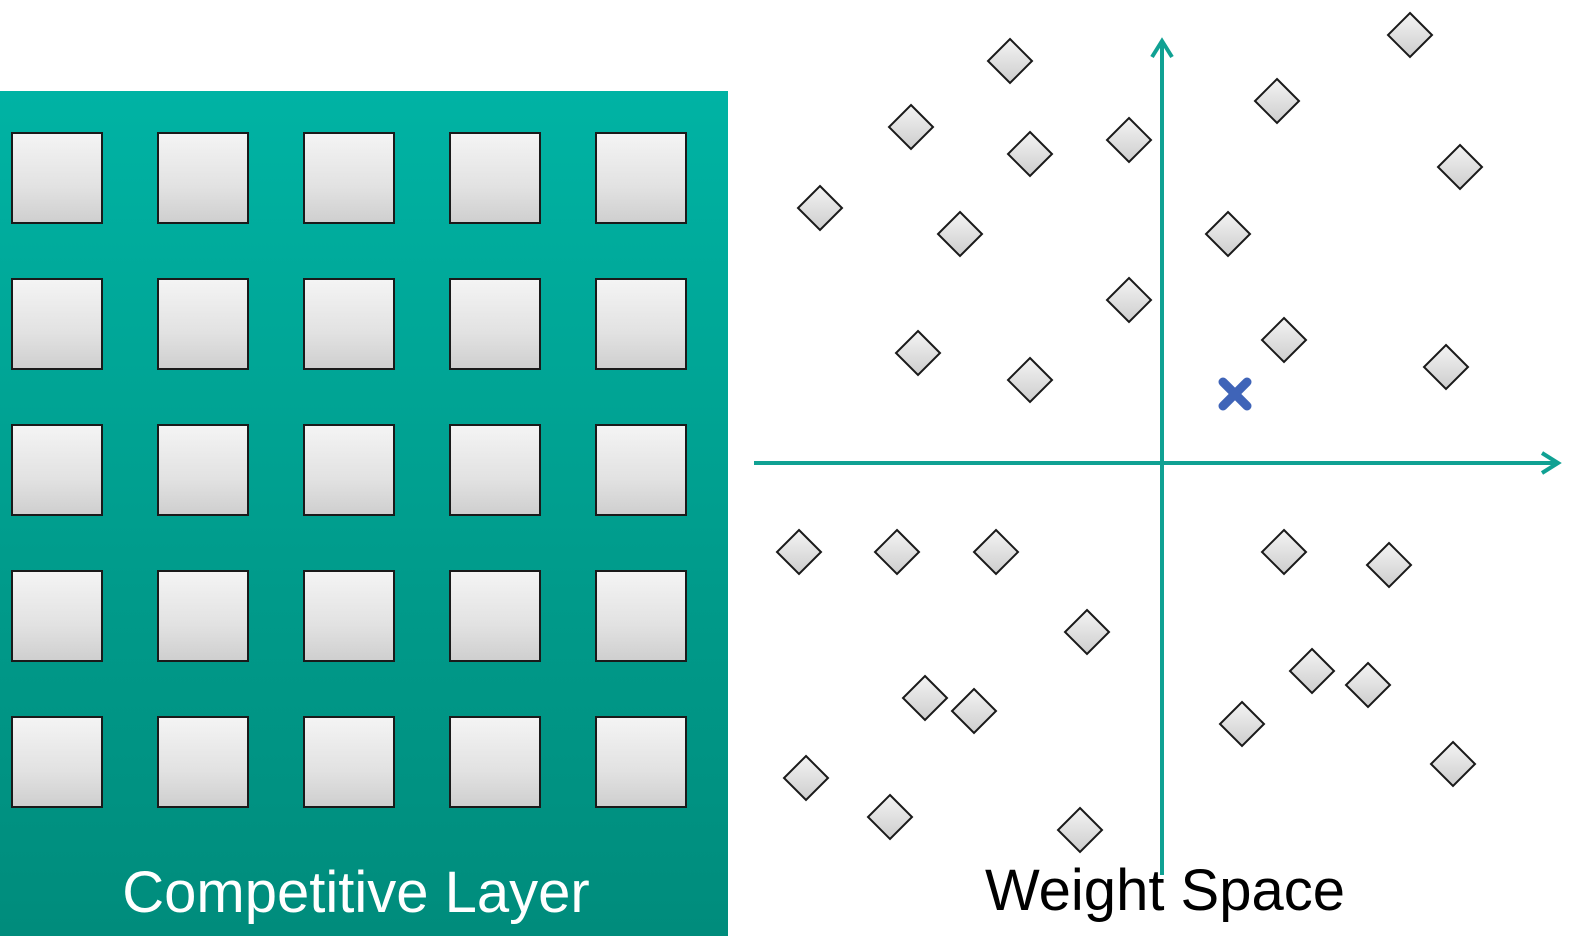  Describe the element at coordinates (356, 892) in the screenshot. I see `competitive-layer-label: Competitive Layer` at that location.